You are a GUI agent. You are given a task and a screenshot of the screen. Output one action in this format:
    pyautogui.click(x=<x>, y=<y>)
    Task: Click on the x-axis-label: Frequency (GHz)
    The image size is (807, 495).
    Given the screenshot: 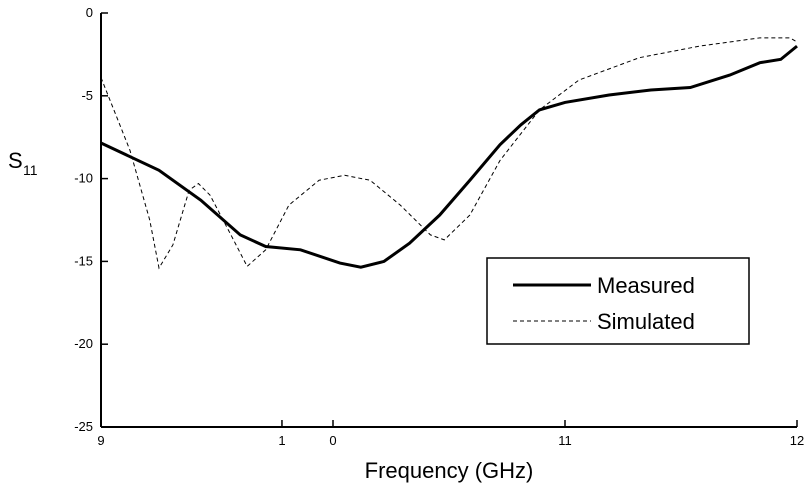 What is the action you would take?
    pyautogui.click(x=449, y=470)
    